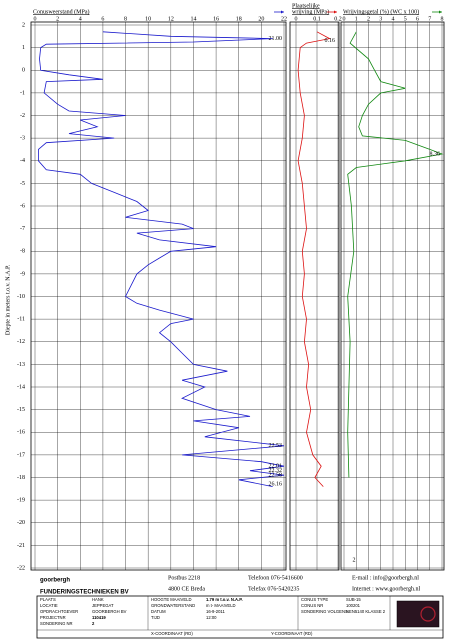 The height and width of the screenshot is (640, 453). What do you see at coordinates (21, 478) in the screenshot?
I see `y-tick-label: -18` at bounding box center [21, 478].